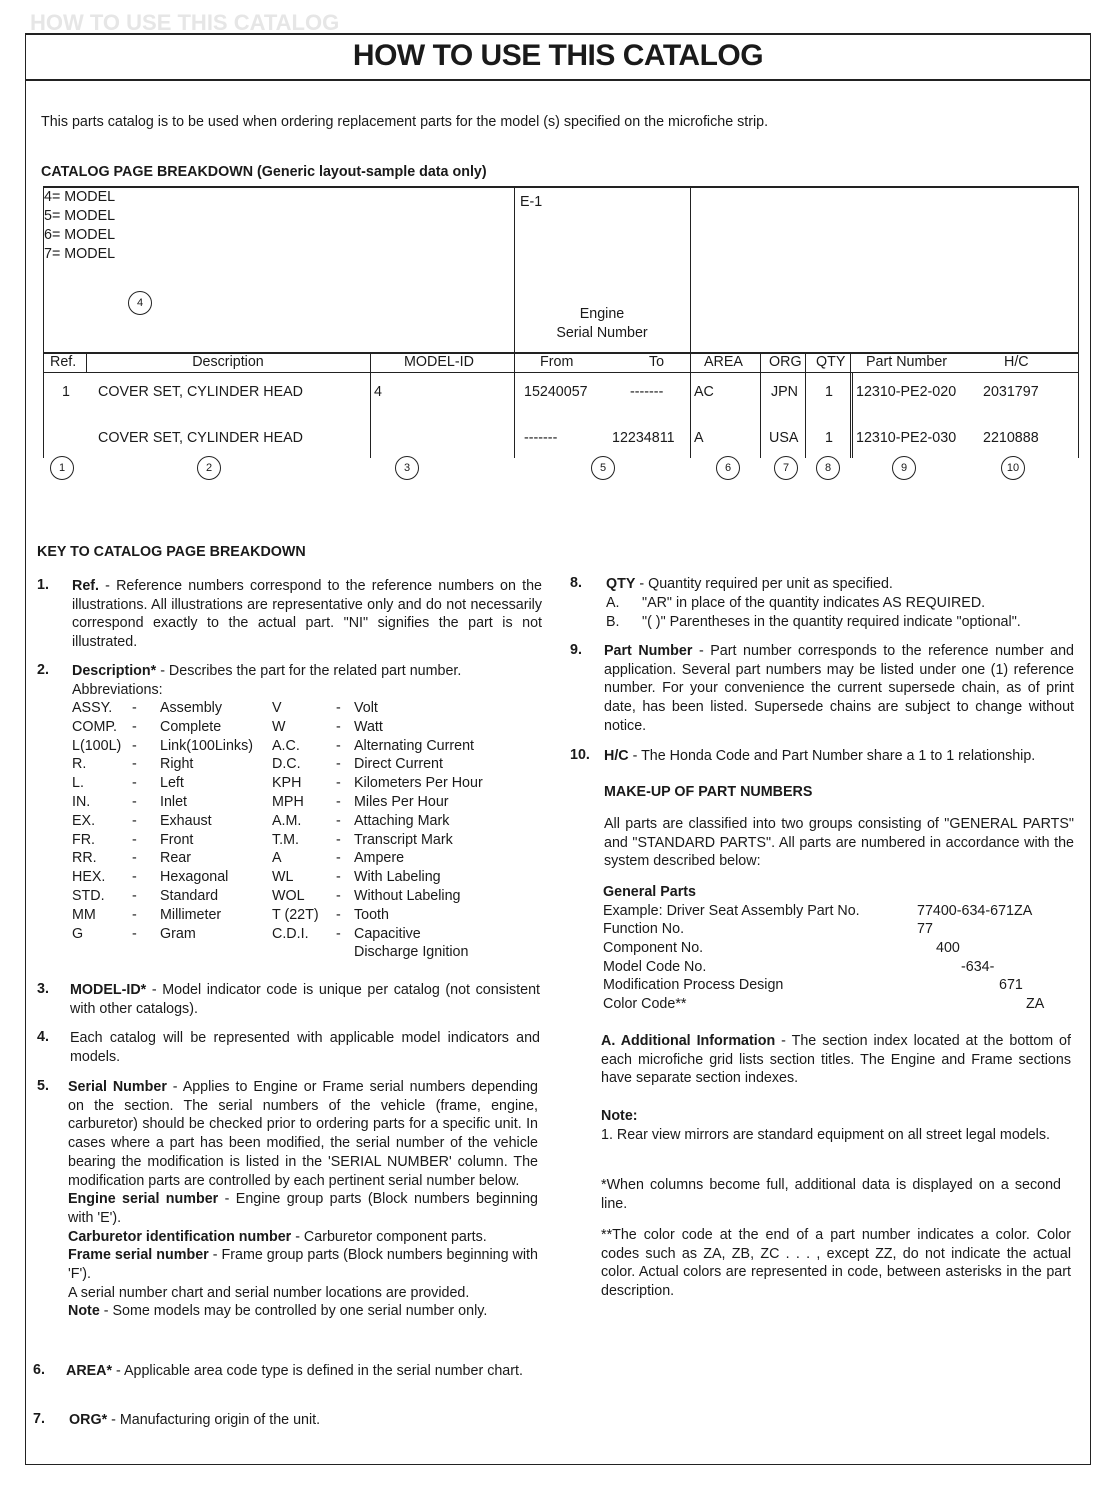 Image resolution: width=1118 pixels, height=1500 pixels. What do you see at coordinates (371, 914) in the screenshot?
I see `abbreviation-cell: Tooth` at bounding box center [371, 914].